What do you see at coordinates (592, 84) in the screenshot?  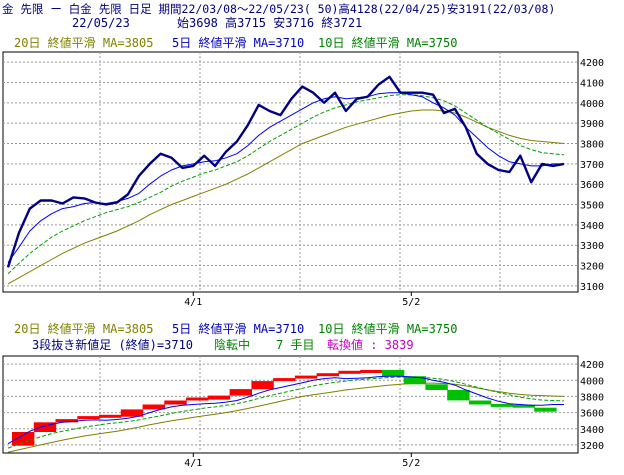 I see `top-y-tick-label: 4100` at bounding box center [592, 84].